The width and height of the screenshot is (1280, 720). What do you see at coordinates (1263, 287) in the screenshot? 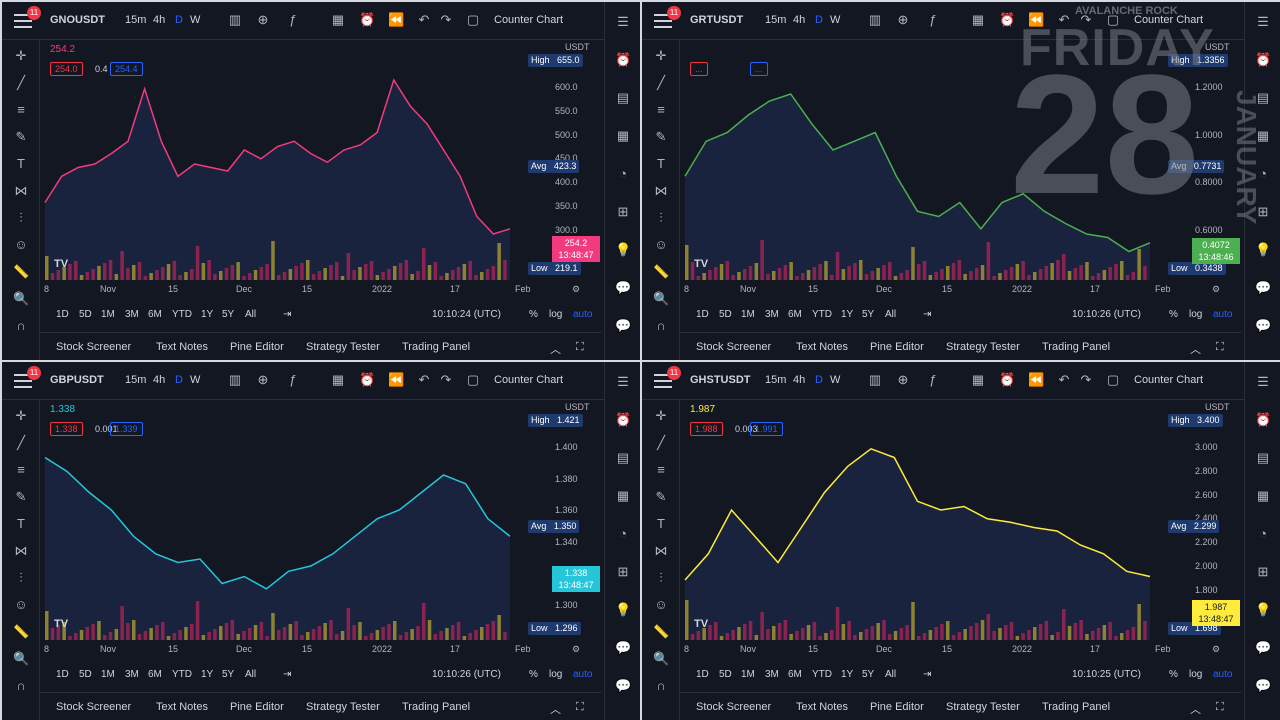
I see `chat-icon: 💬` at bounding box center [1263, 287].